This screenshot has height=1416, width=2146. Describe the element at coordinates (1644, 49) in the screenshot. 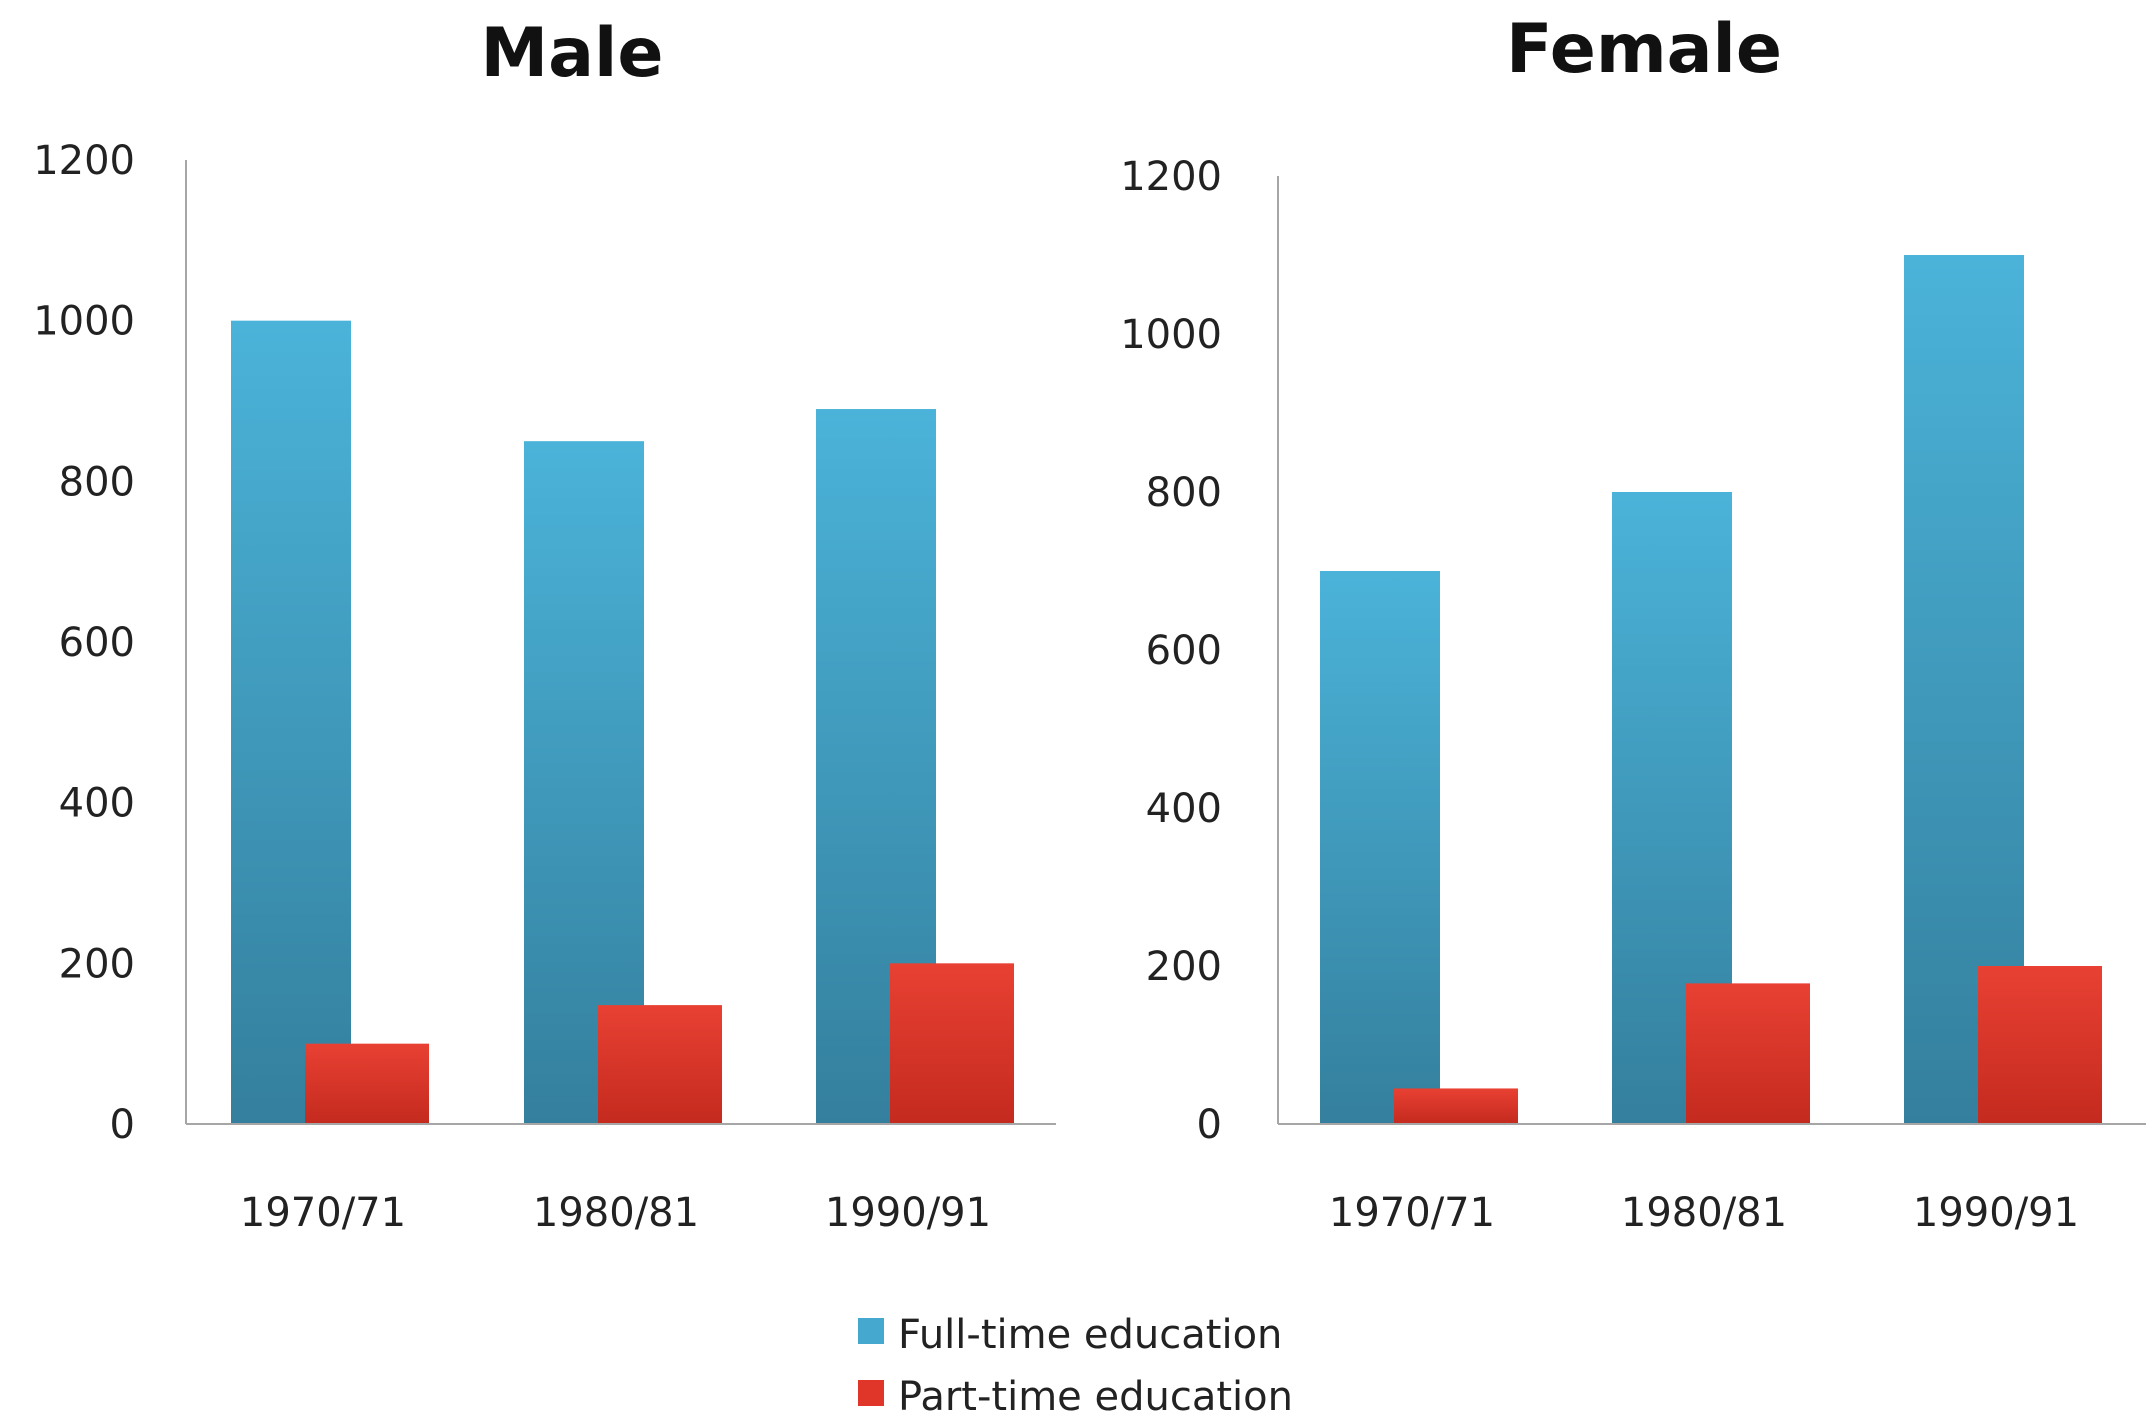

I see `panel-title: Female` at that location.